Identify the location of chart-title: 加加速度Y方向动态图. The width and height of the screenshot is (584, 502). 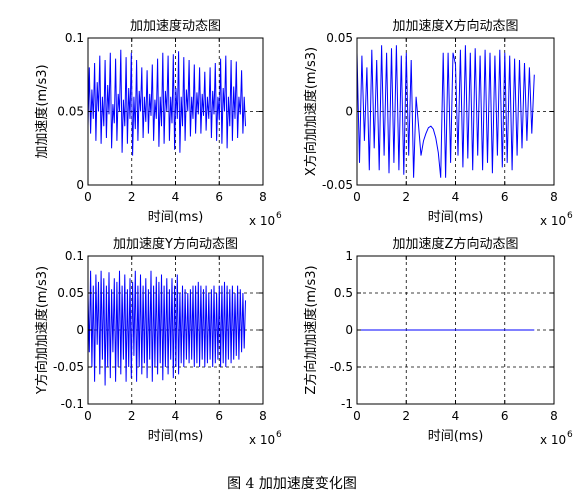
(175, 244).